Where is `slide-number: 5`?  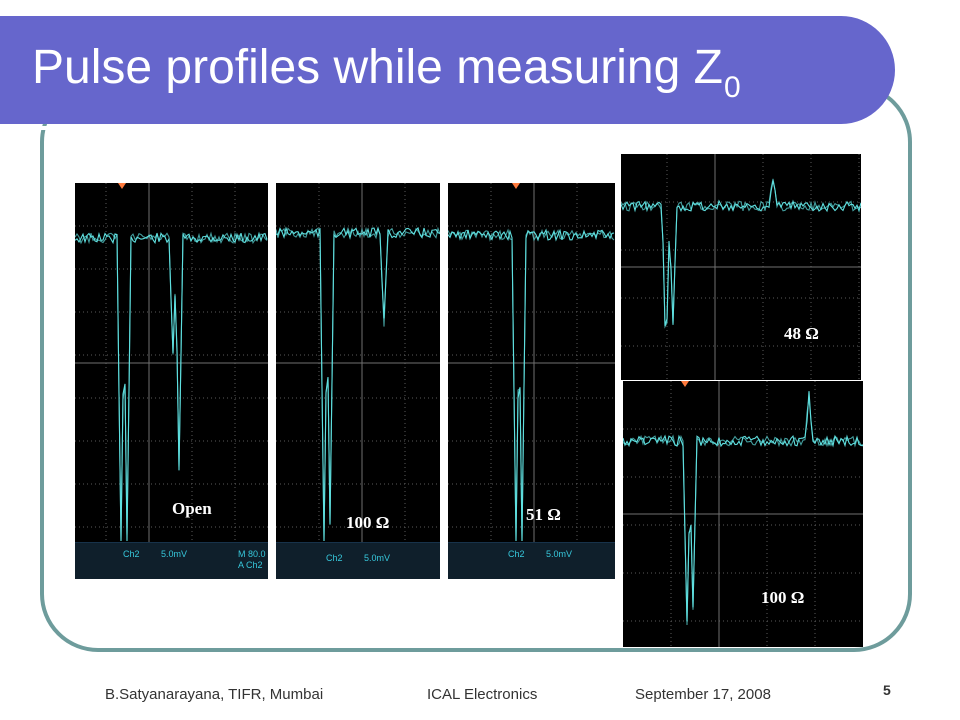
slide-number: 5 is located at coordinates (887, 690).